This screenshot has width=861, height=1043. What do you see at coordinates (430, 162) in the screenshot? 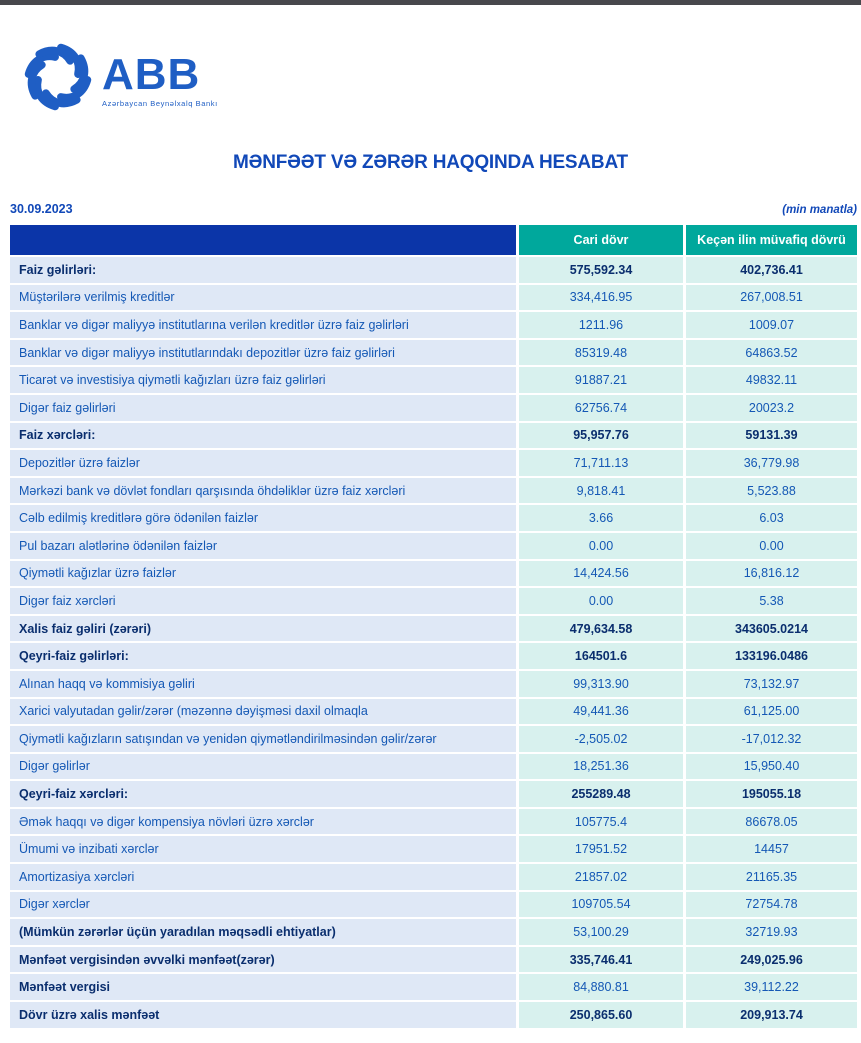
I see `page-title: MƏNFƏƏT VƏ ZƏRƏR HAQQINDA HESABAT` at bounding box center [430, 162].